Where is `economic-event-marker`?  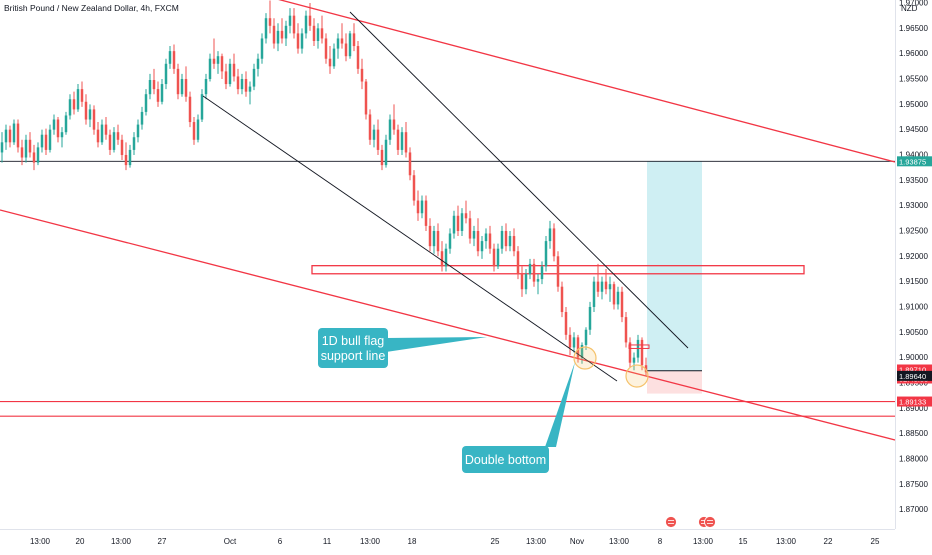
economic-event-marker is located at coordinates (710, 522).